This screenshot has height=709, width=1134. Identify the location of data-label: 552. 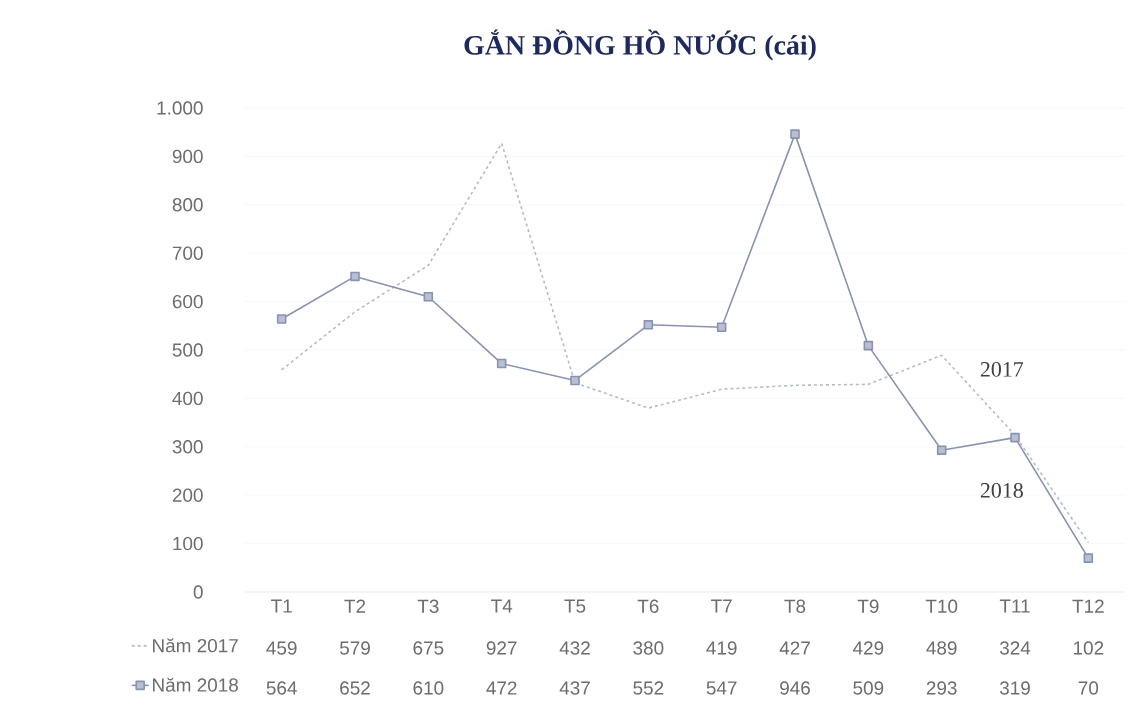
(648, 688).